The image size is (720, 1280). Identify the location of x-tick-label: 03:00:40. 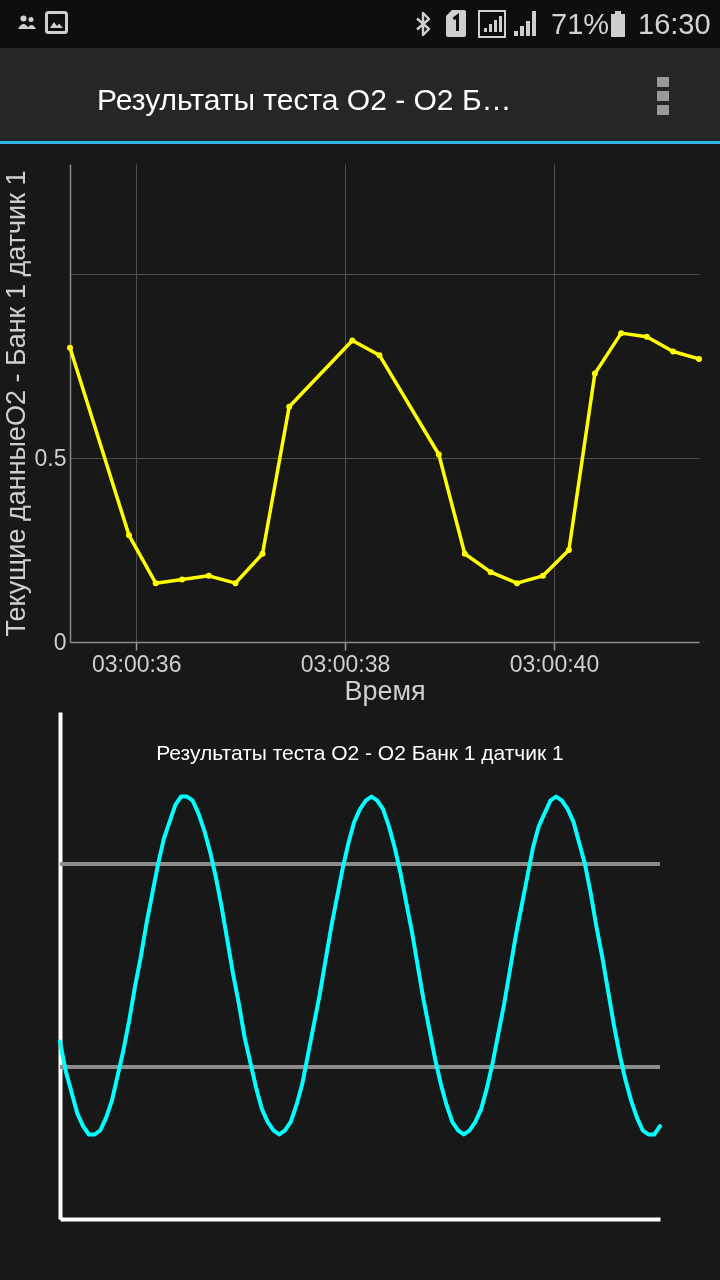
(554, 663).